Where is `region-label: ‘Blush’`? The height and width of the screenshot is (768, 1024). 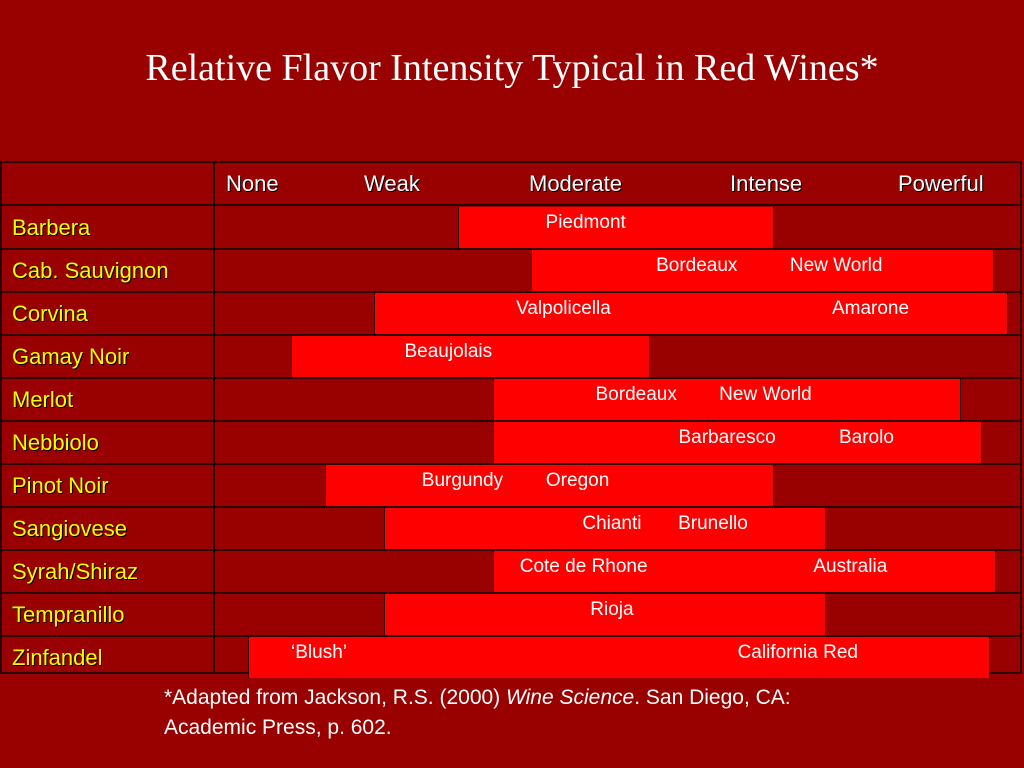 region-label: ‘Blush’ is located at coordinates (319, 652).